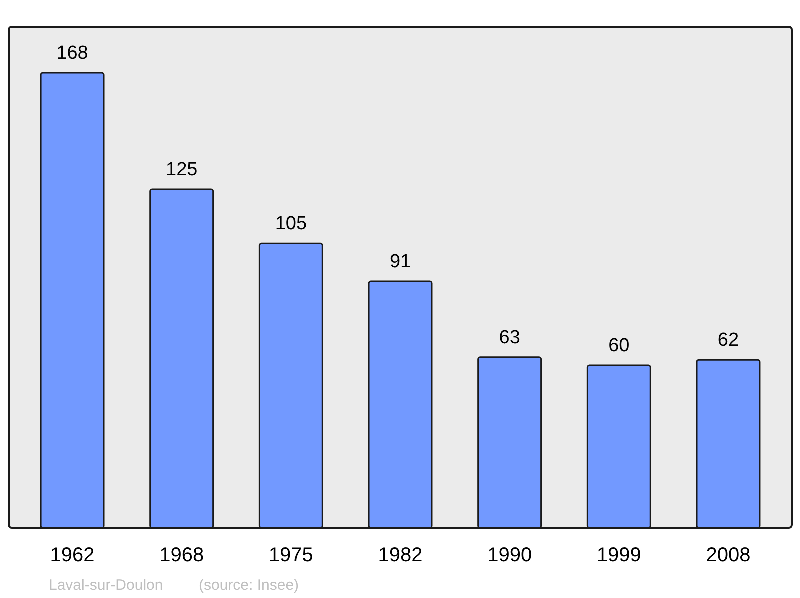  I want to click on x-tick-label: 1990, so click(510, 555).